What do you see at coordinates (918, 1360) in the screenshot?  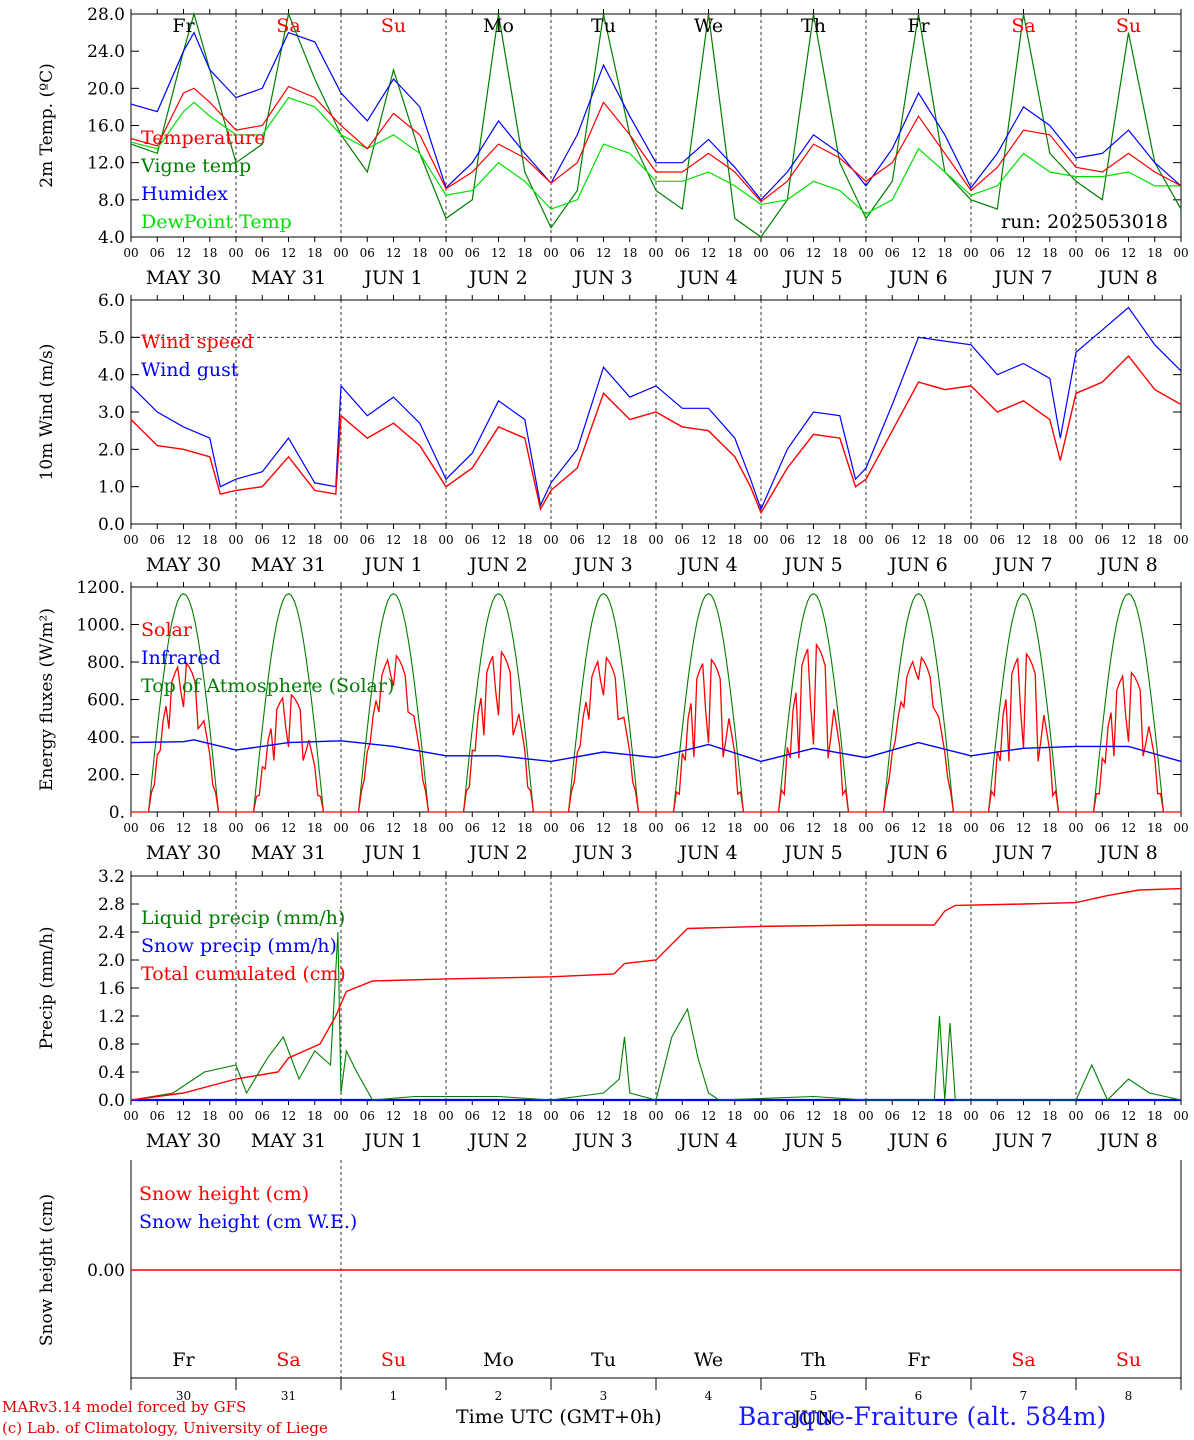 I see `weekday-label: Fr` at bounding box center [918, 1360].